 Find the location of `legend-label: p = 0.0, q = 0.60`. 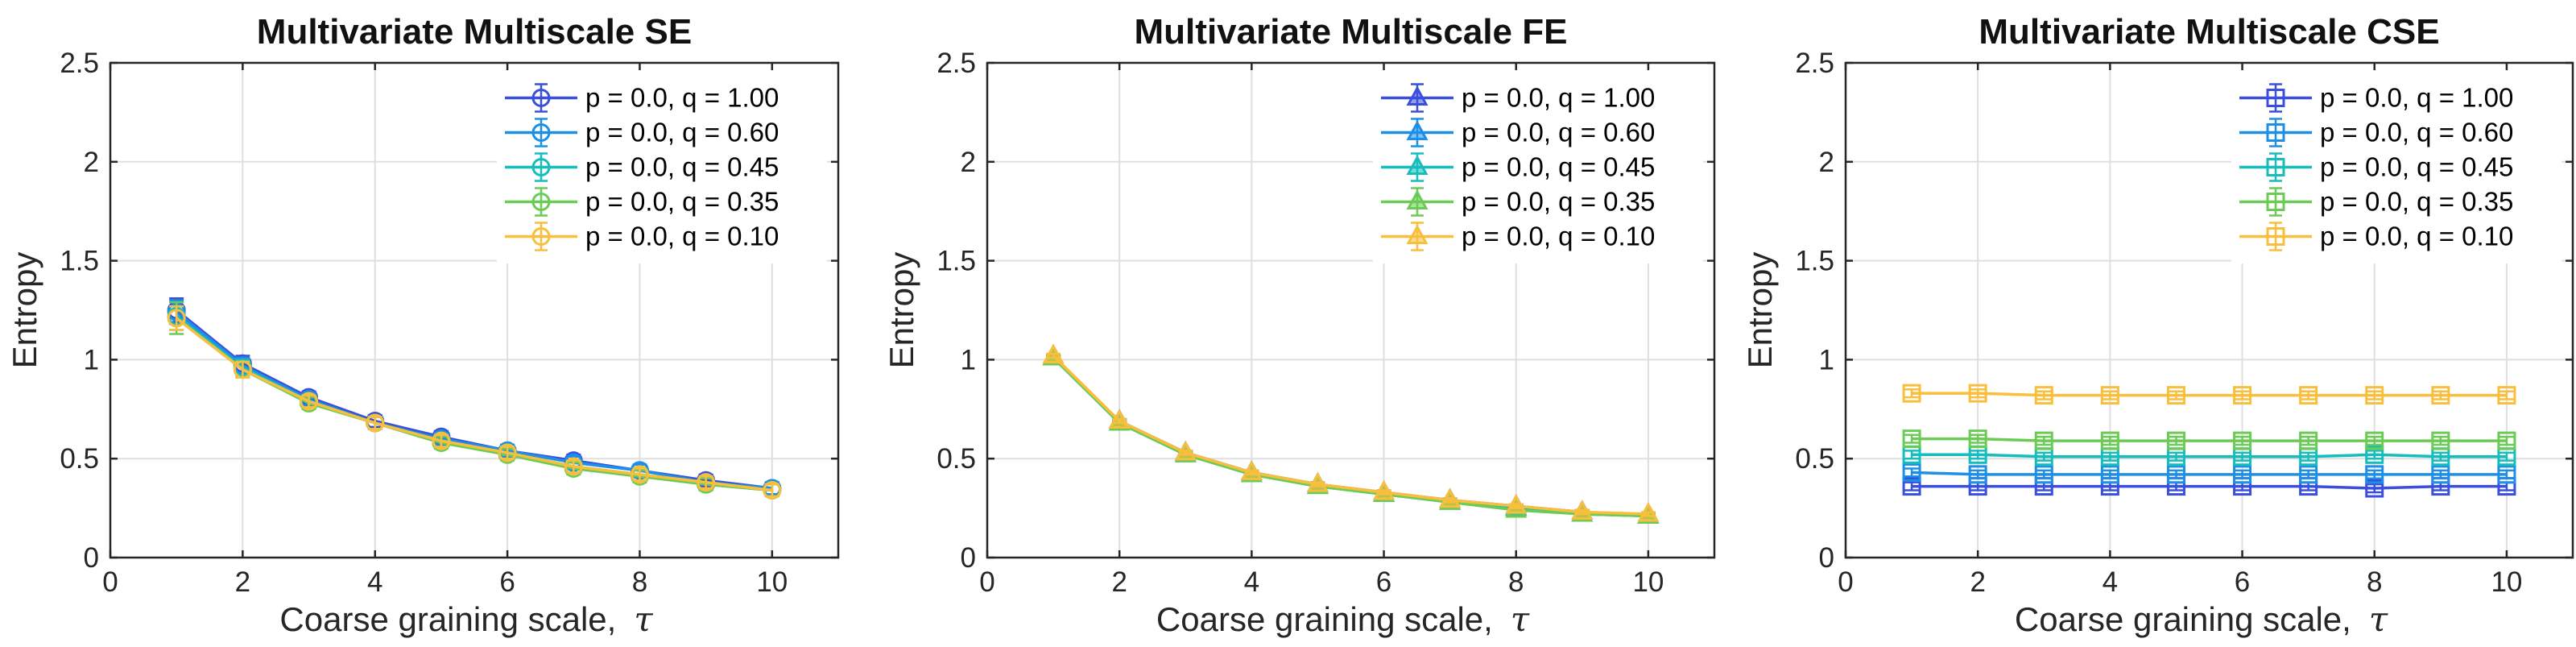

legend-label: p = 0.0, q = 0.60 is located at coordinates (682, 132).